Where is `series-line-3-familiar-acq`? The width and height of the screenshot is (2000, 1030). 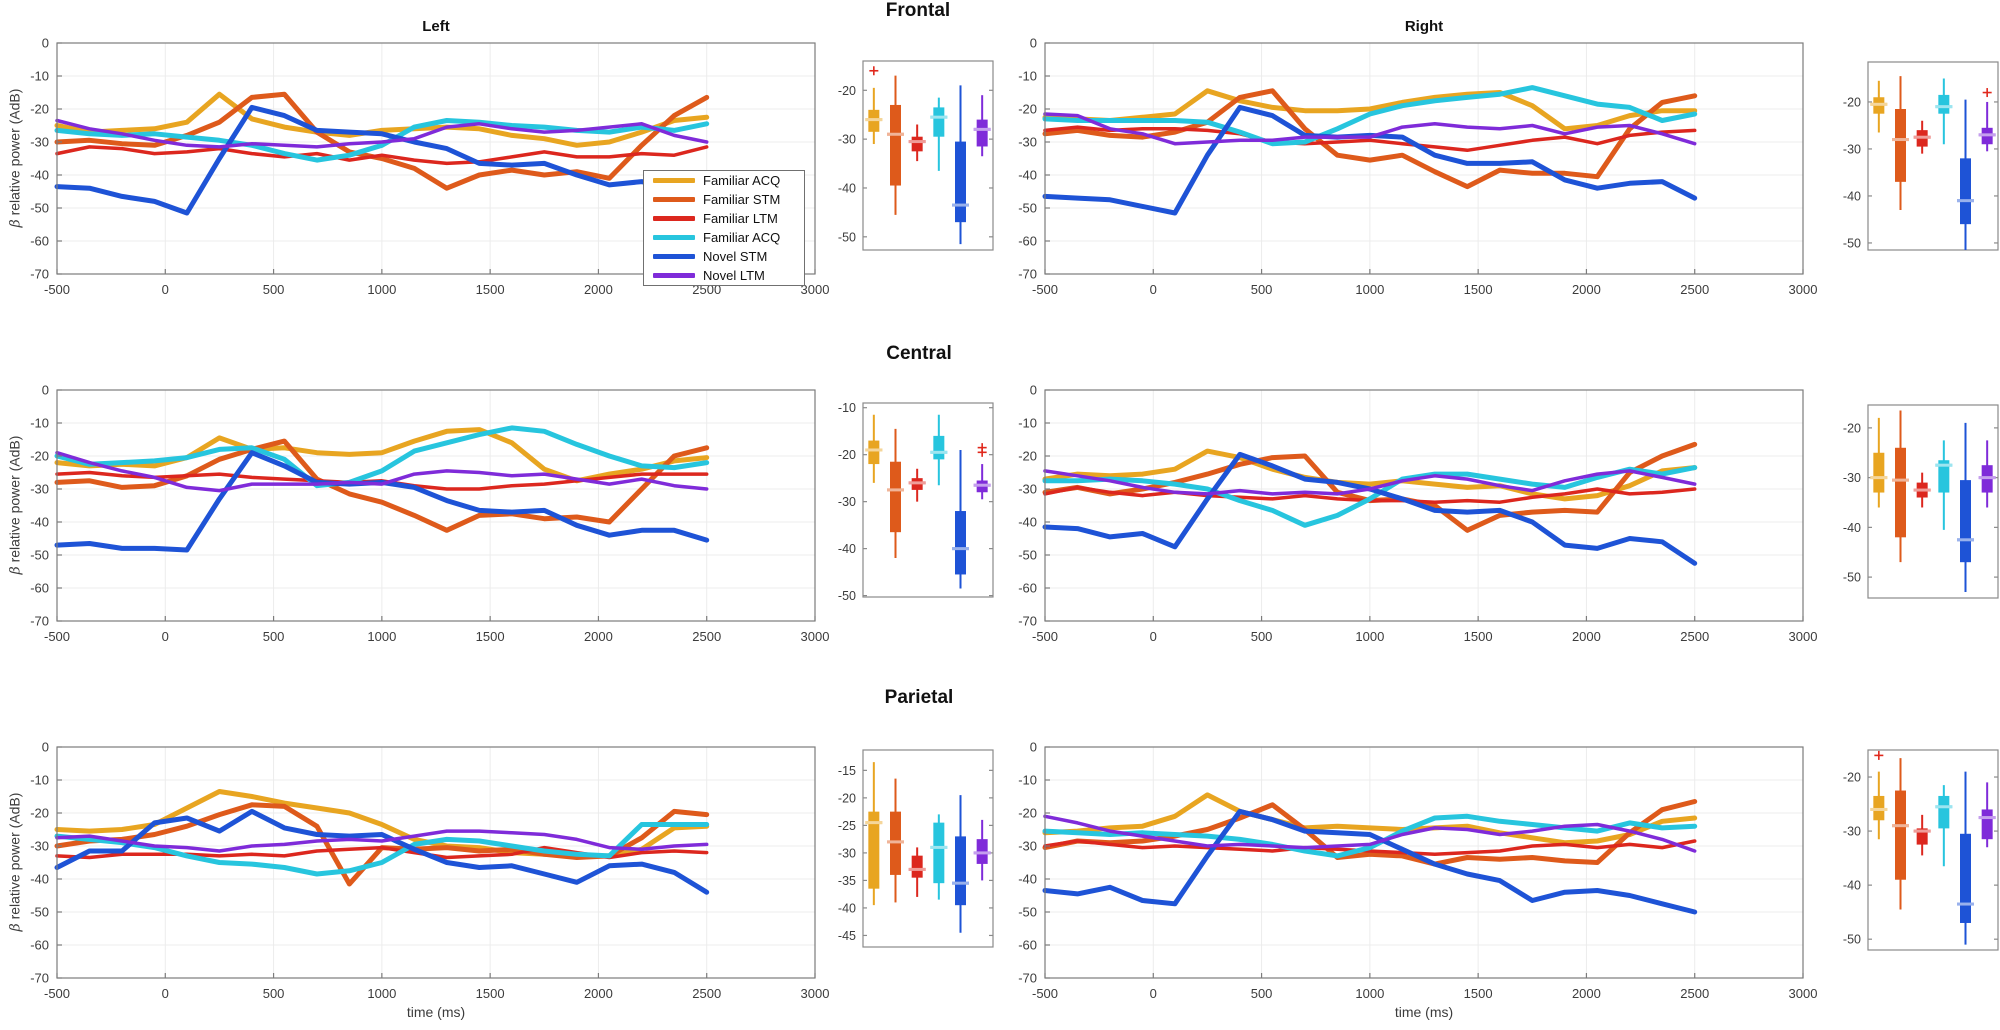 series-line-3-familiar-acq is located at coordinates (1370, 836).